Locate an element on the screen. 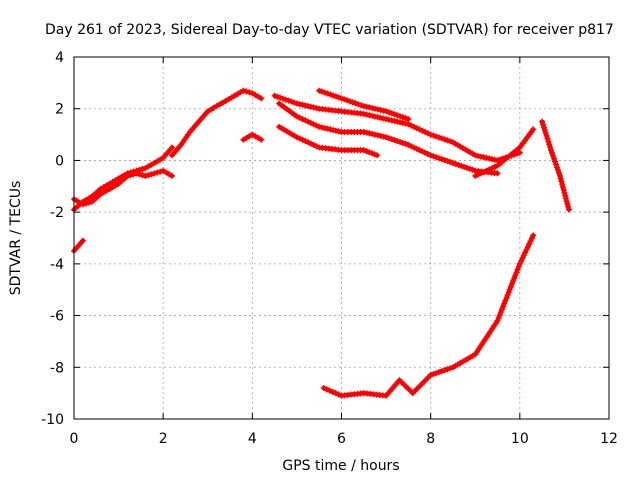 Image resolution: width=640 pixels, height=480 pixels. y-tick-label: 2 is located at coordinates (59, 110).